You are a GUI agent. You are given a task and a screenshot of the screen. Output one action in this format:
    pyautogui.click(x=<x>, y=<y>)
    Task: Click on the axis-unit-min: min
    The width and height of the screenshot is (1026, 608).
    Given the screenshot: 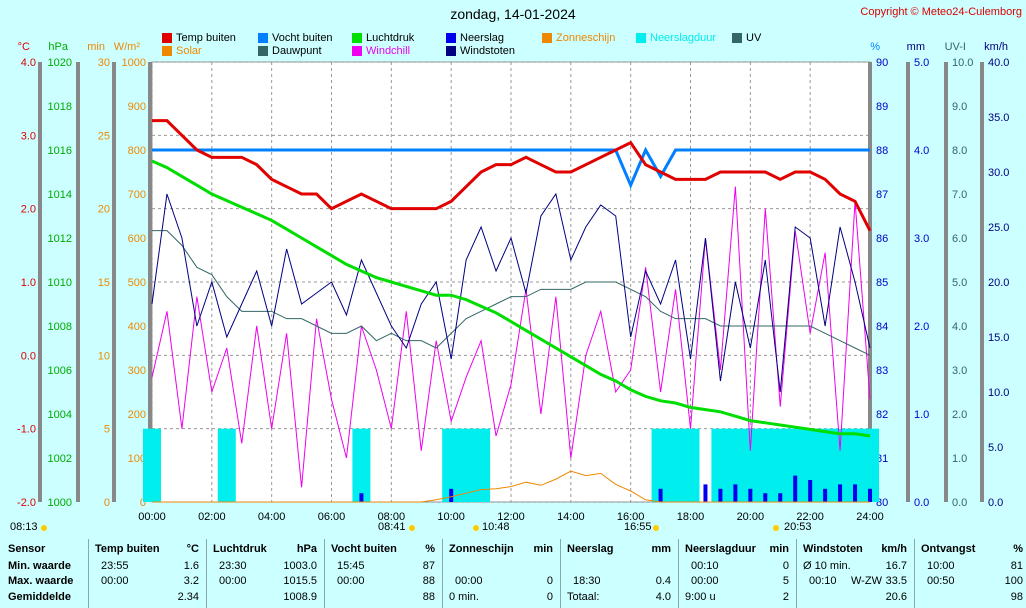 What is the action you would take?
    pyautogui.click(x=96, y=47)
    